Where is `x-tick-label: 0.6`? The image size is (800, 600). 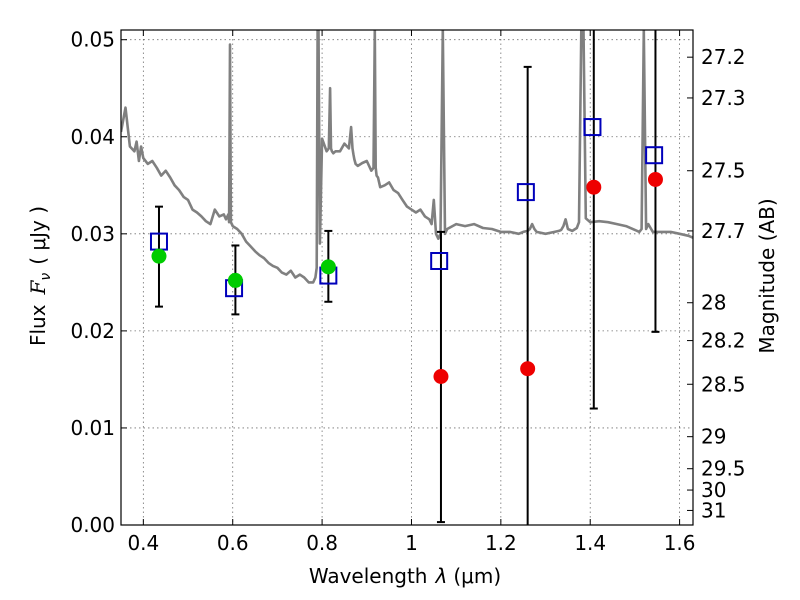 x-tick-label: 0.6 is located at coordinates (233, 543).